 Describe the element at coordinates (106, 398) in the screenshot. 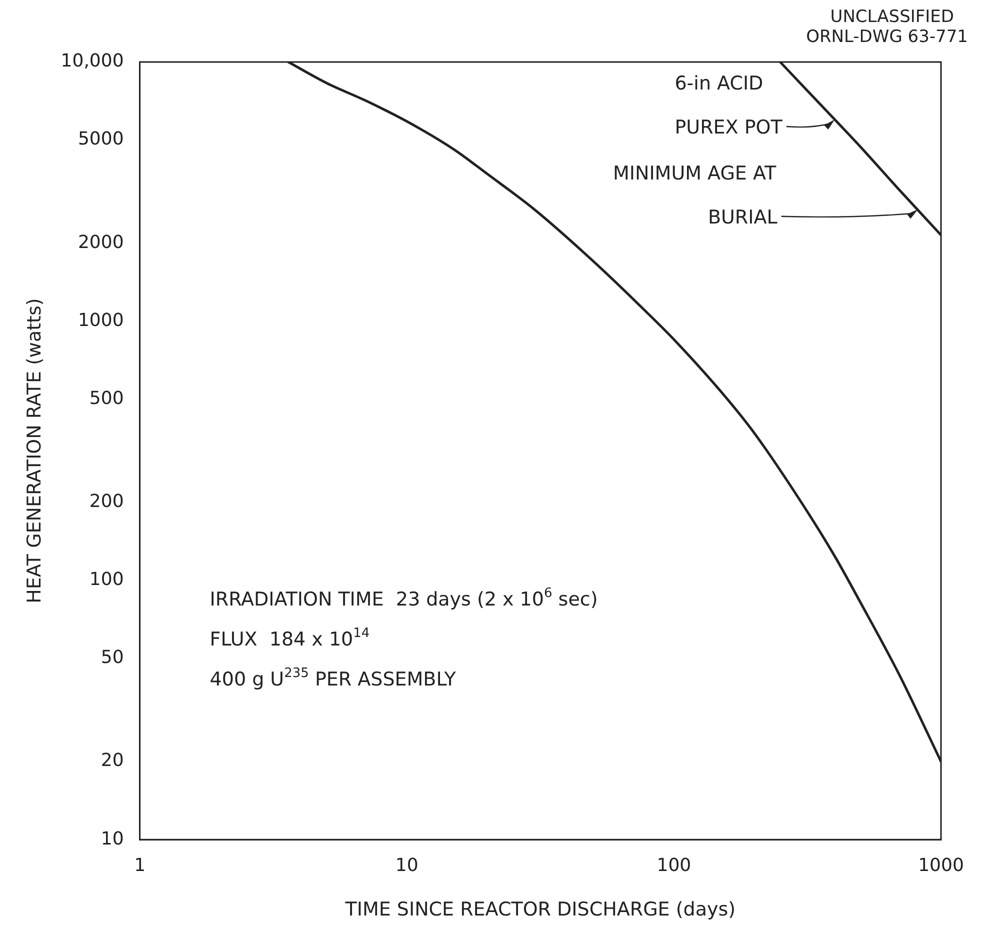

I see `y-tick-label: 500` at that location.